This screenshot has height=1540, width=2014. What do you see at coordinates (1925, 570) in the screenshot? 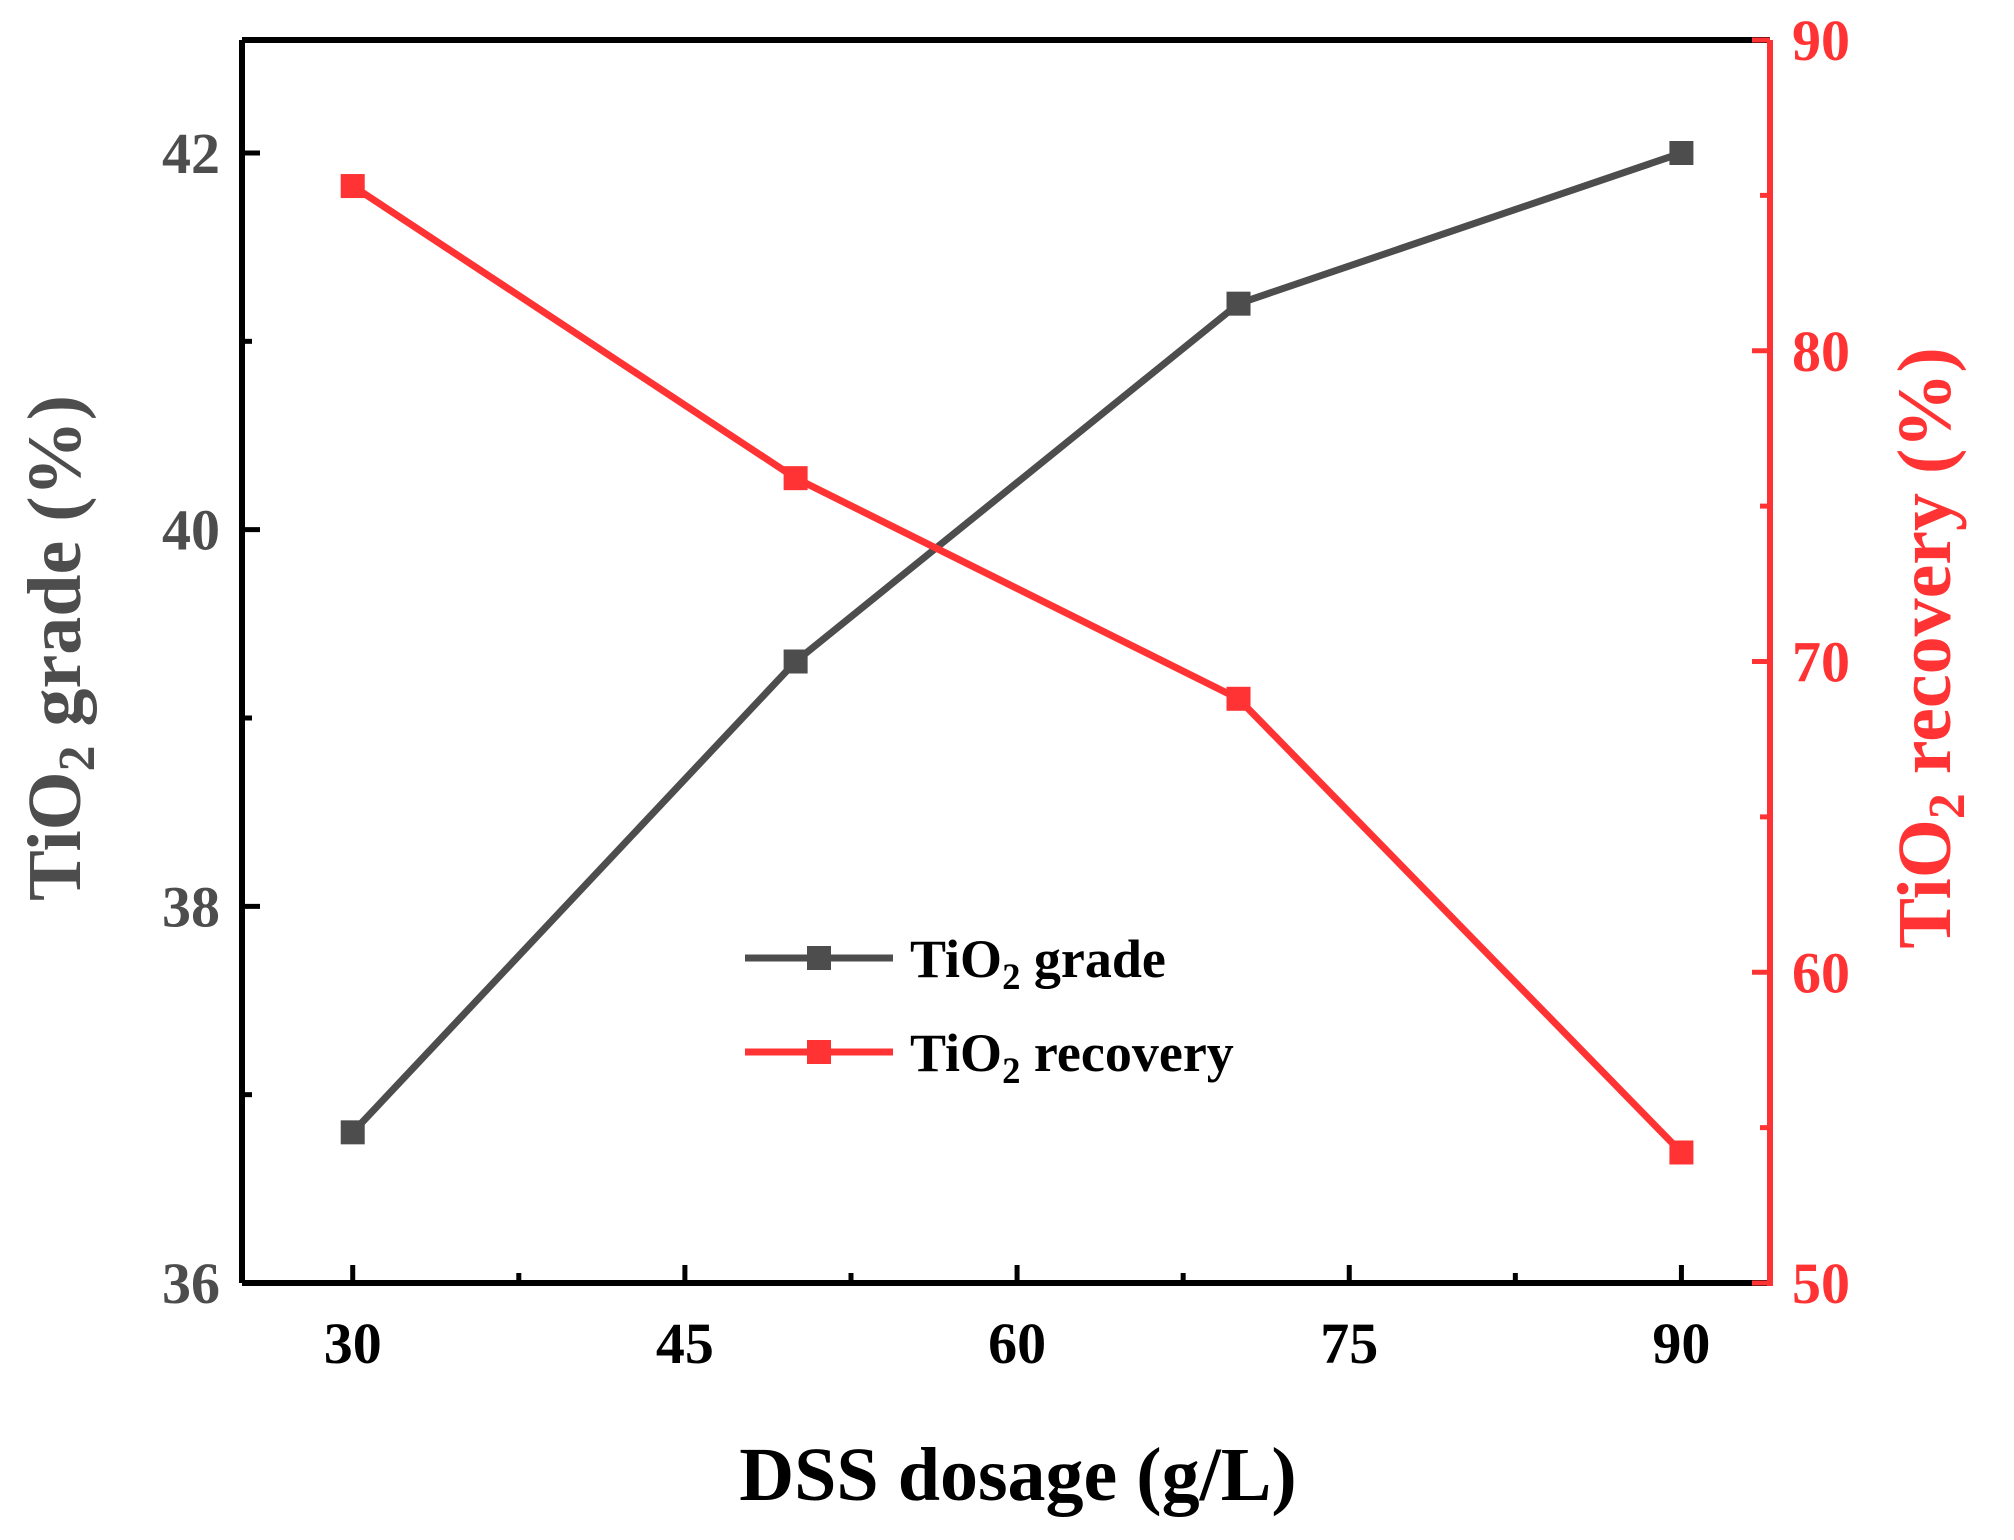
I see `y-right-title-rest: recovery (%)` at bounding box center [1925, 570].